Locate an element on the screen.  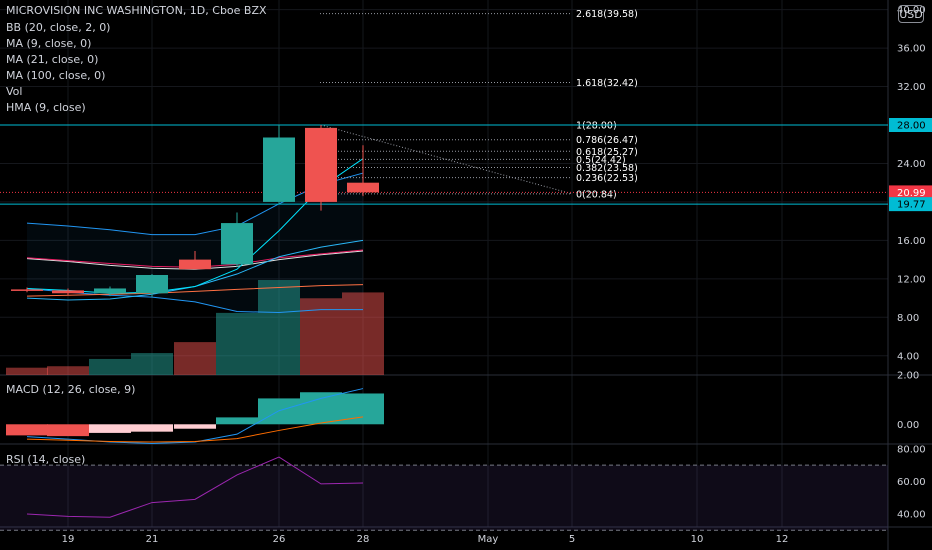
time-tick-label: 12 is located at coordinates (782, 539).